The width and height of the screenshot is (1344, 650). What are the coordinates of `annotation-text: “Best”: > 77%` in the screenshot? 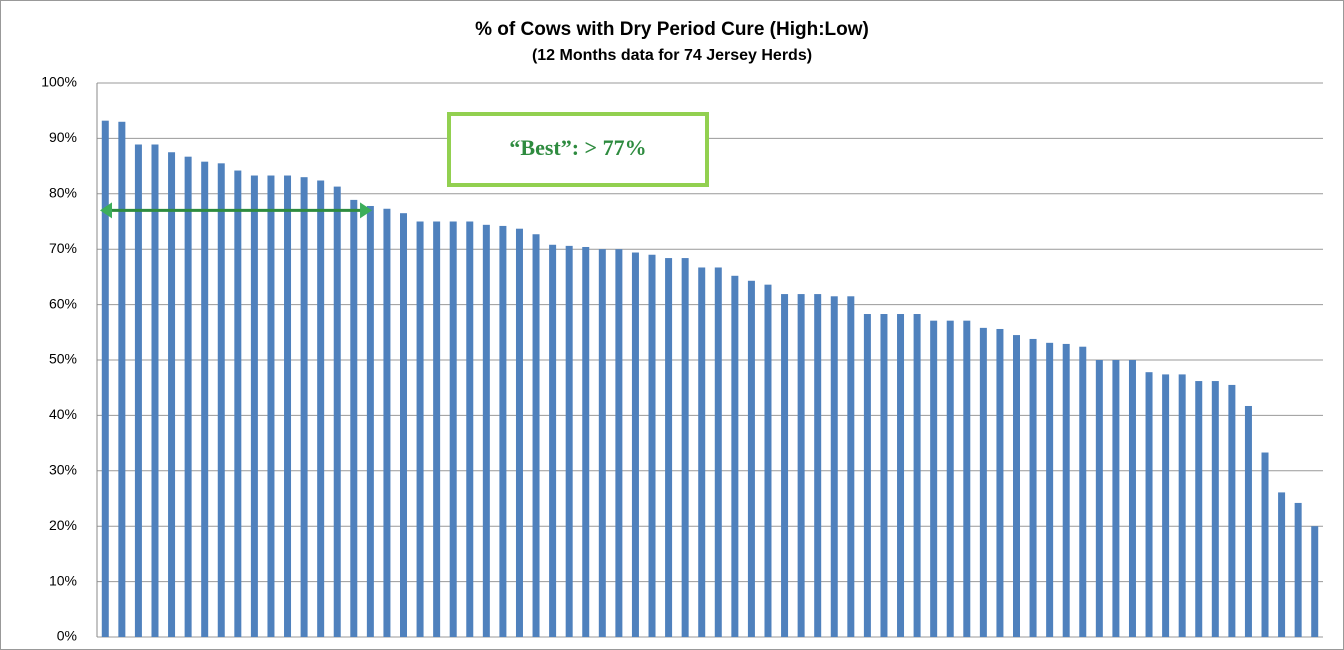 It's located at (577, 147).